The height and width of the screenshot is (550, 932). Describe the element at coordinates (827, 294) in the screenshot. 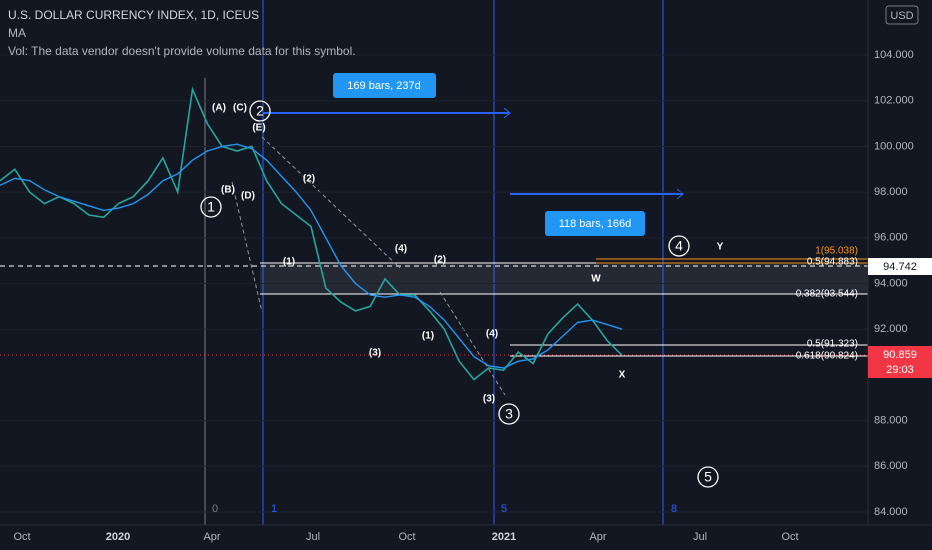

I see `fib-label: 0.382(93.544)` at that location.